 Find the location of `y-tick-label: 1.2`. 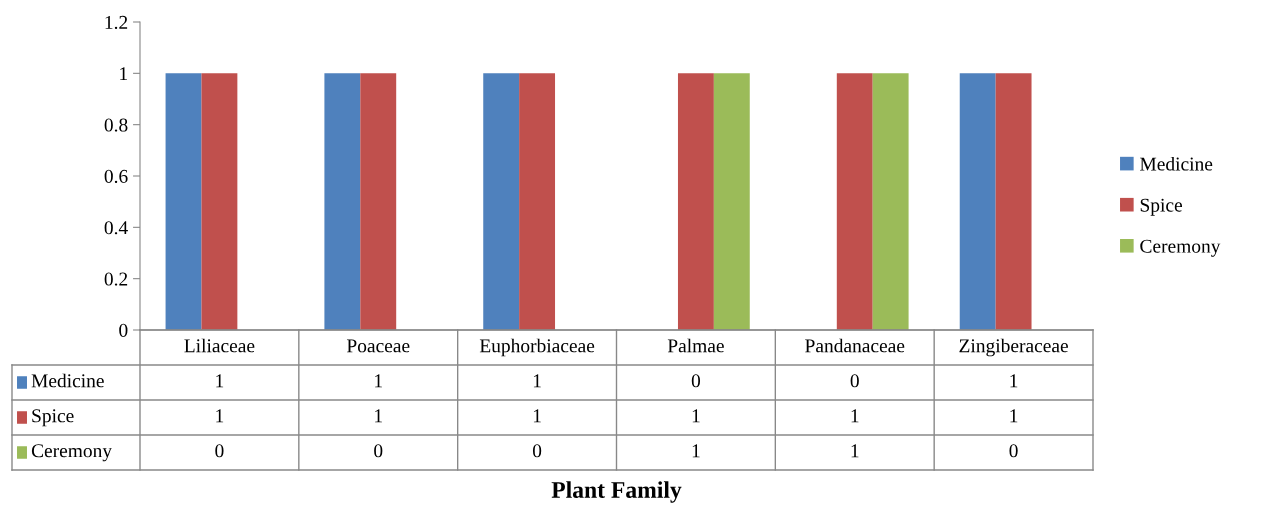

y-tick-label: 1.2 is located at coordinates (116, 22).